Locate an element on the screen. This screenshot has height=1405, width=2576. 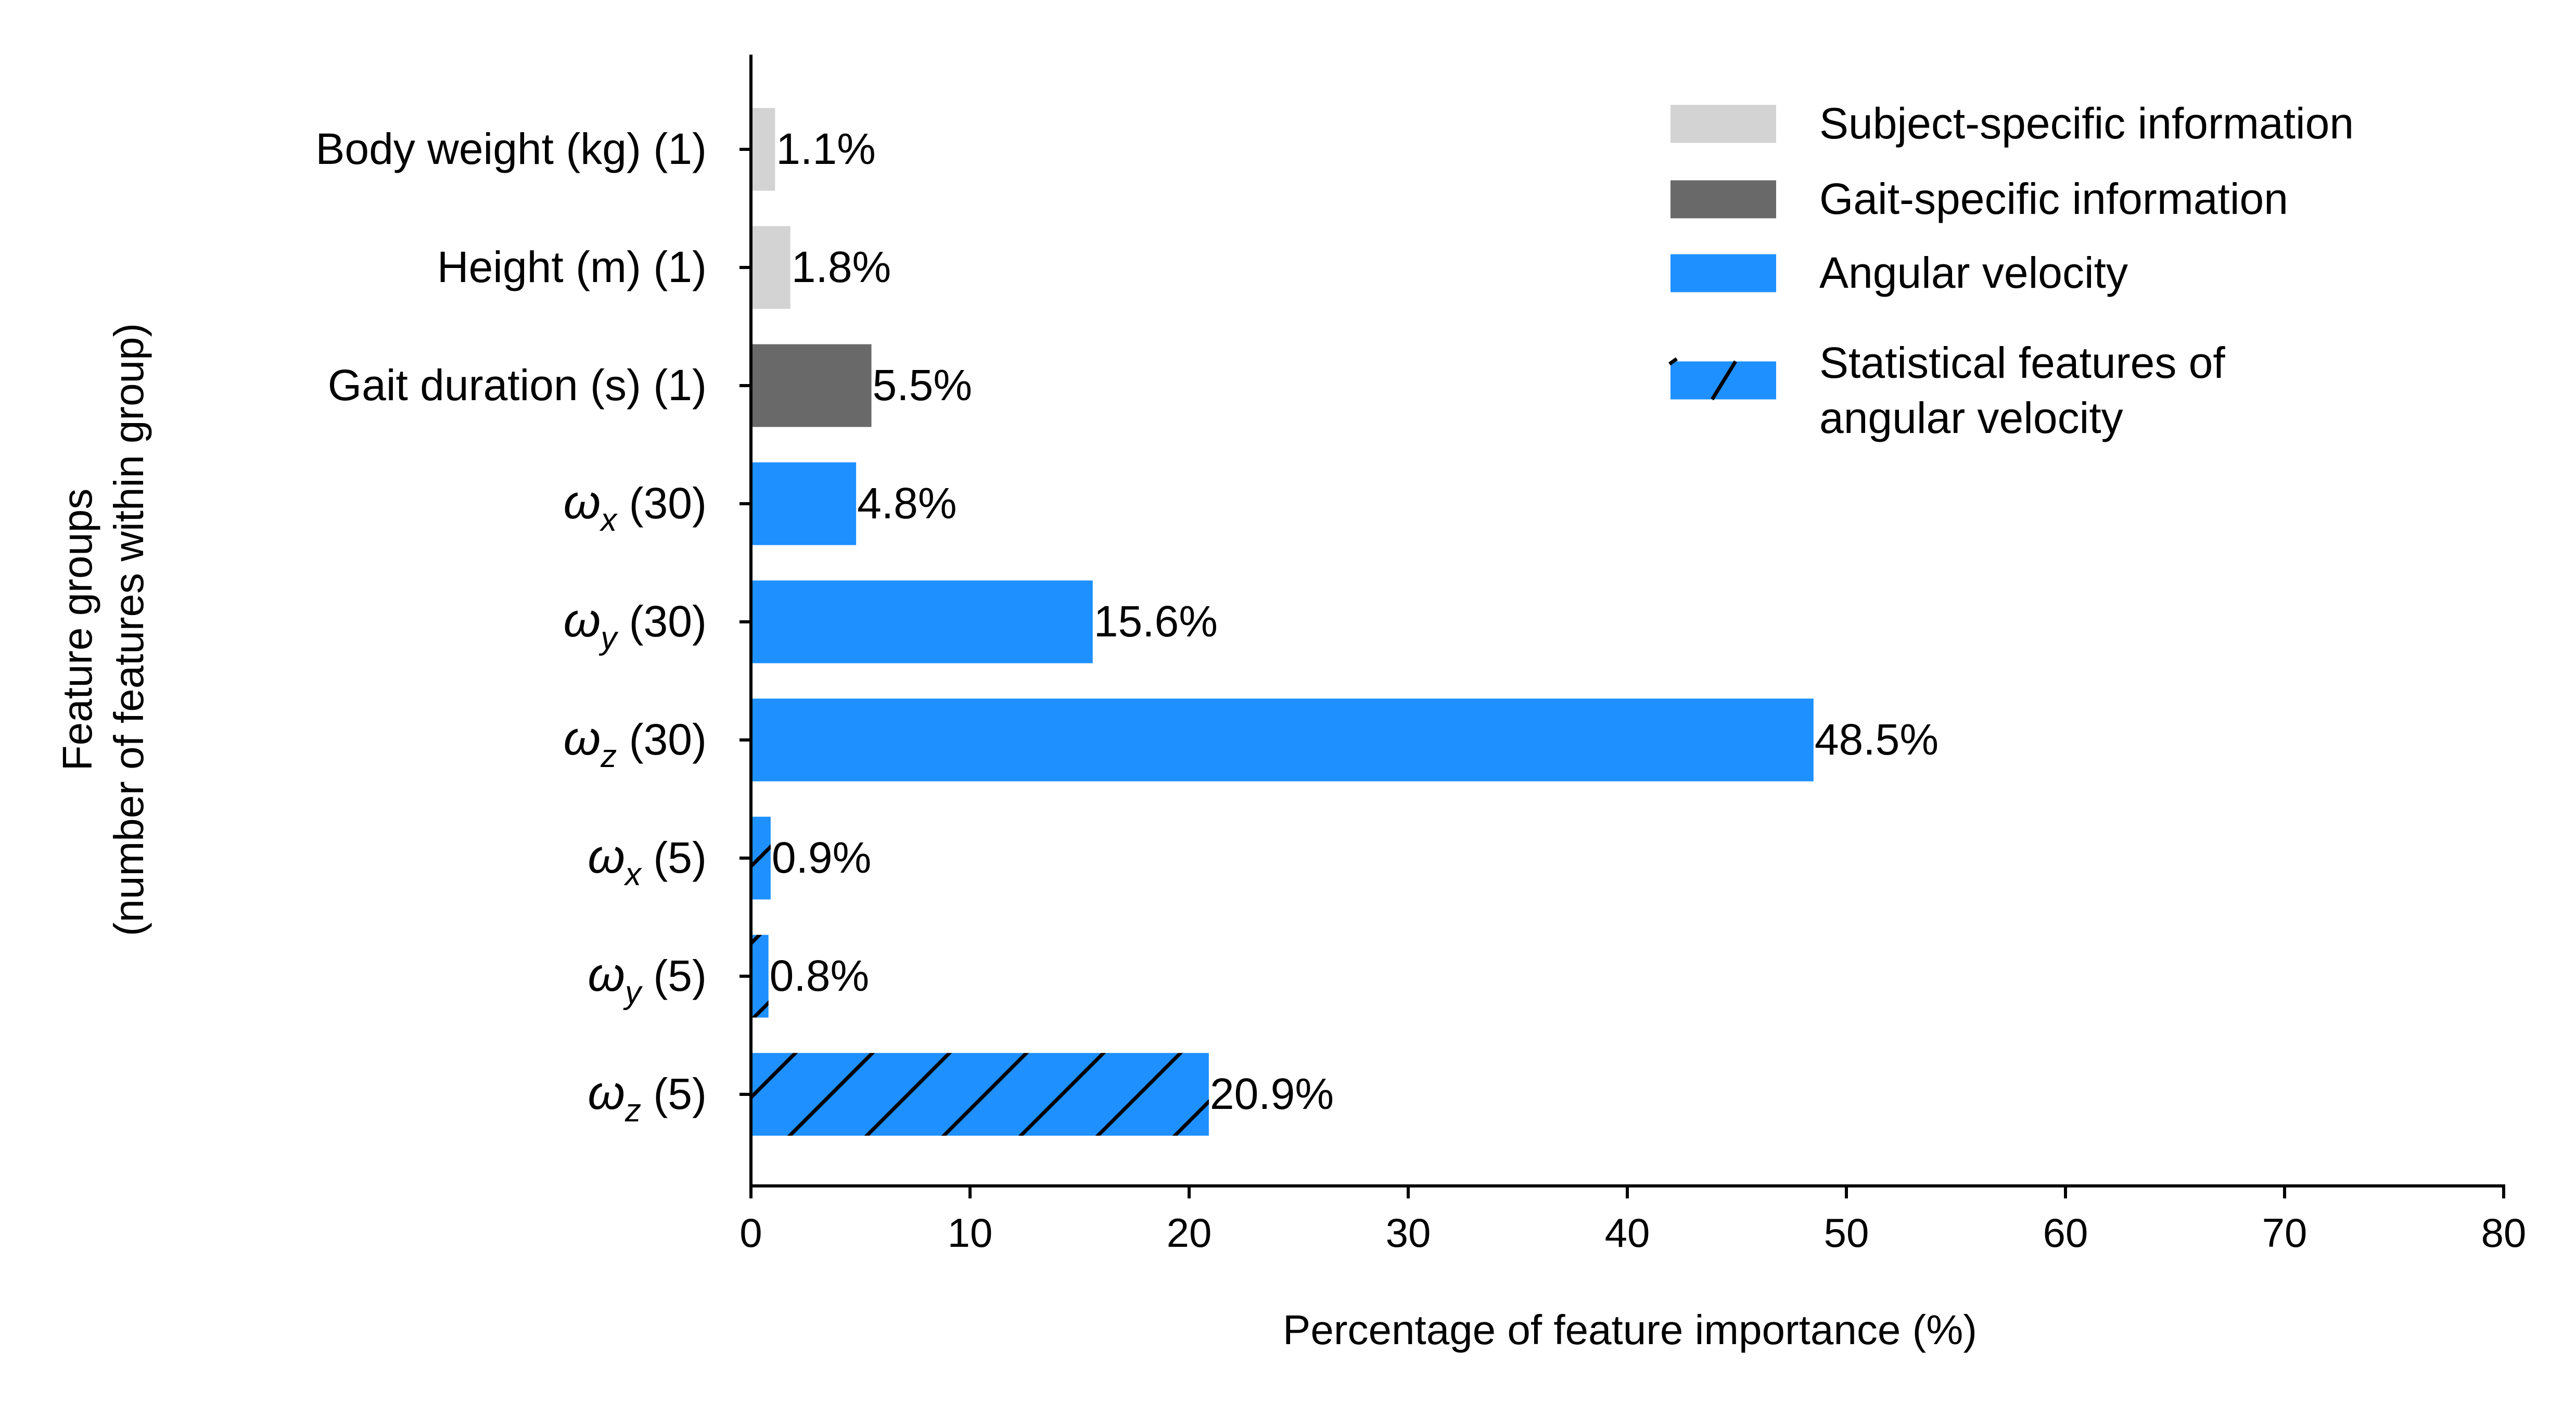
y-tick-label-5: ωz (30) is located at coordinates (635, 743).